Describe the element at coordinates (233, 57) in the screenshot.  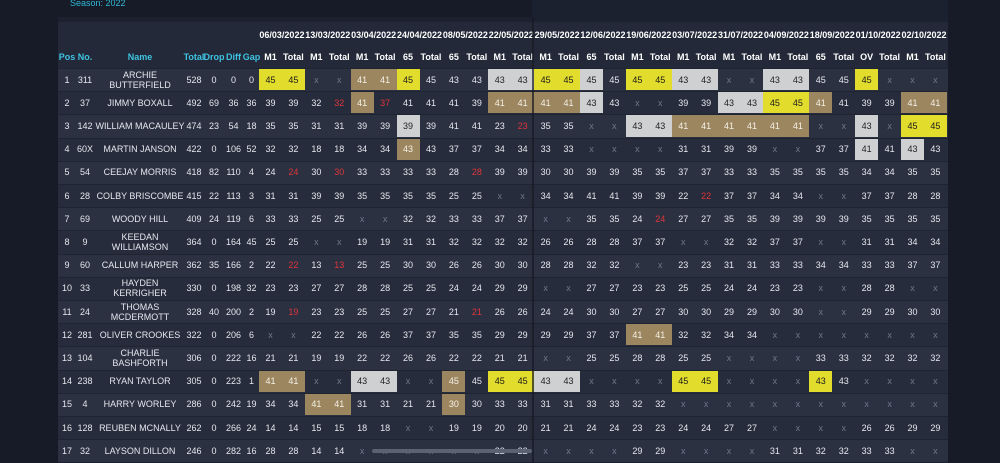
I see `column-header: Diff` at that location.